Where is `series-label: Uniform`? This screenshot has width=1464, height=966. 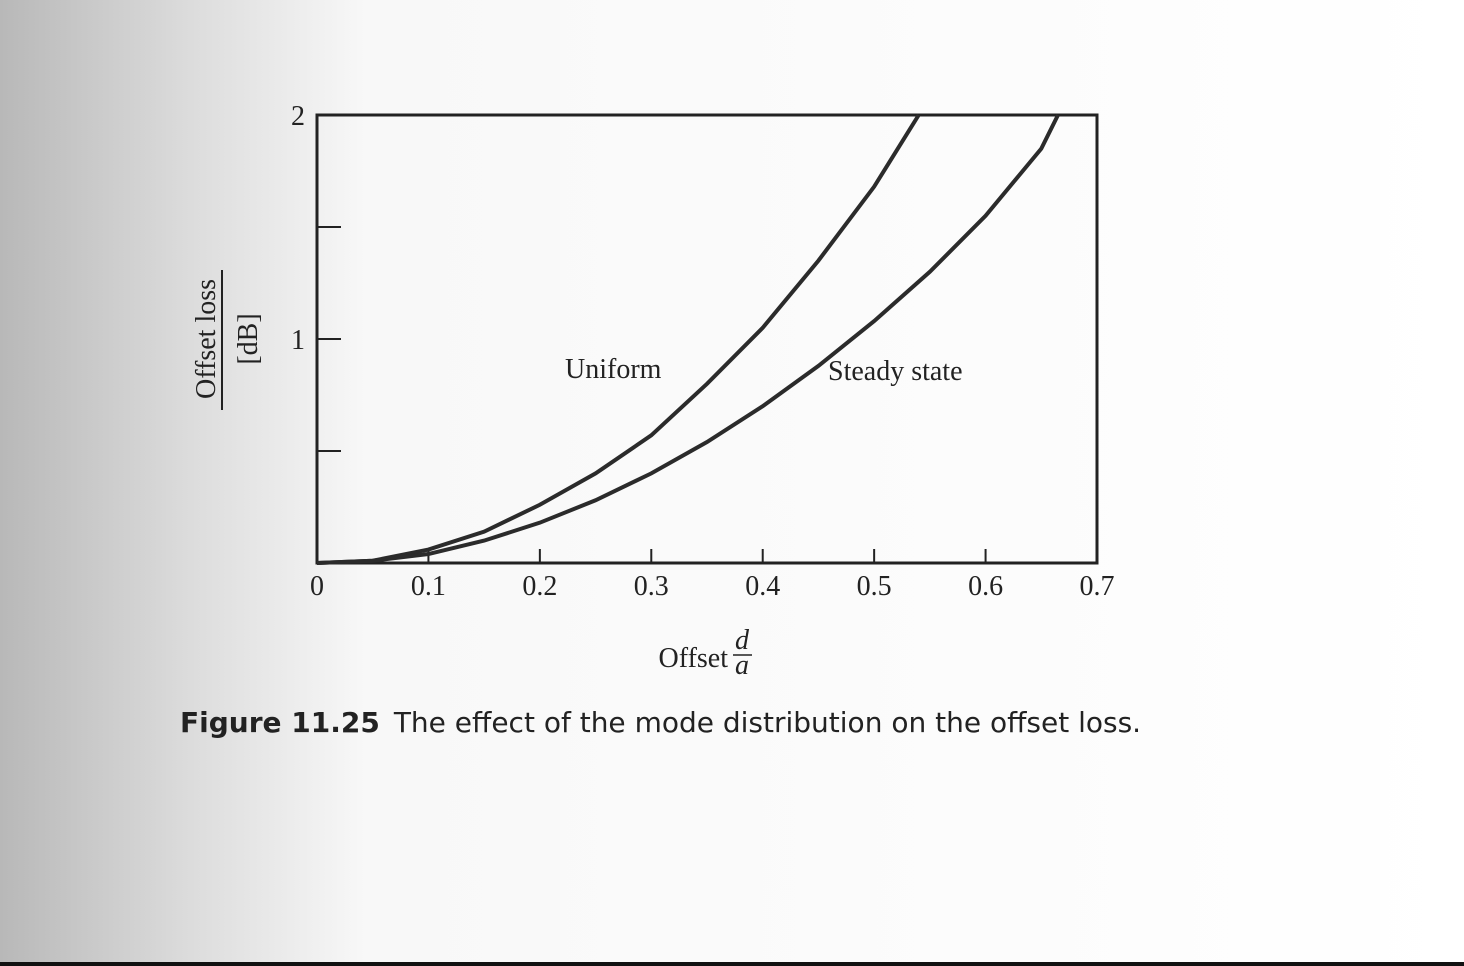 series-label: Uniform is located at coordinates (613, 369).